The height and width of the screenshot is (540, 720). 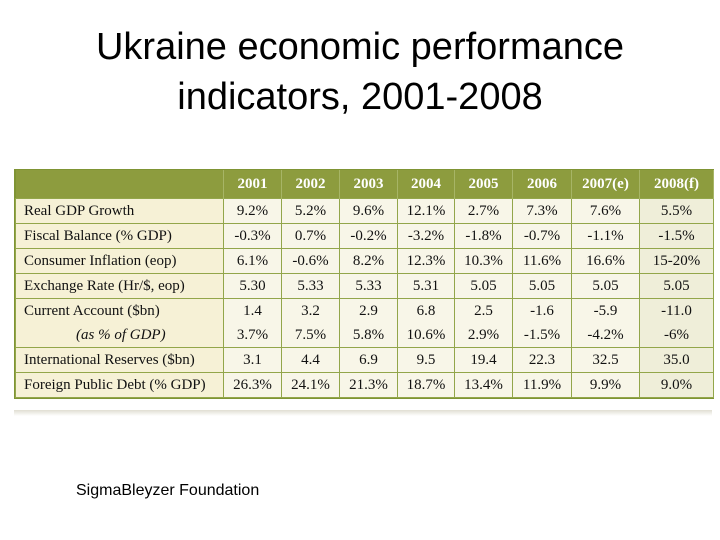 I want to click on cell: 7.3%, so click(x=542, y=211).